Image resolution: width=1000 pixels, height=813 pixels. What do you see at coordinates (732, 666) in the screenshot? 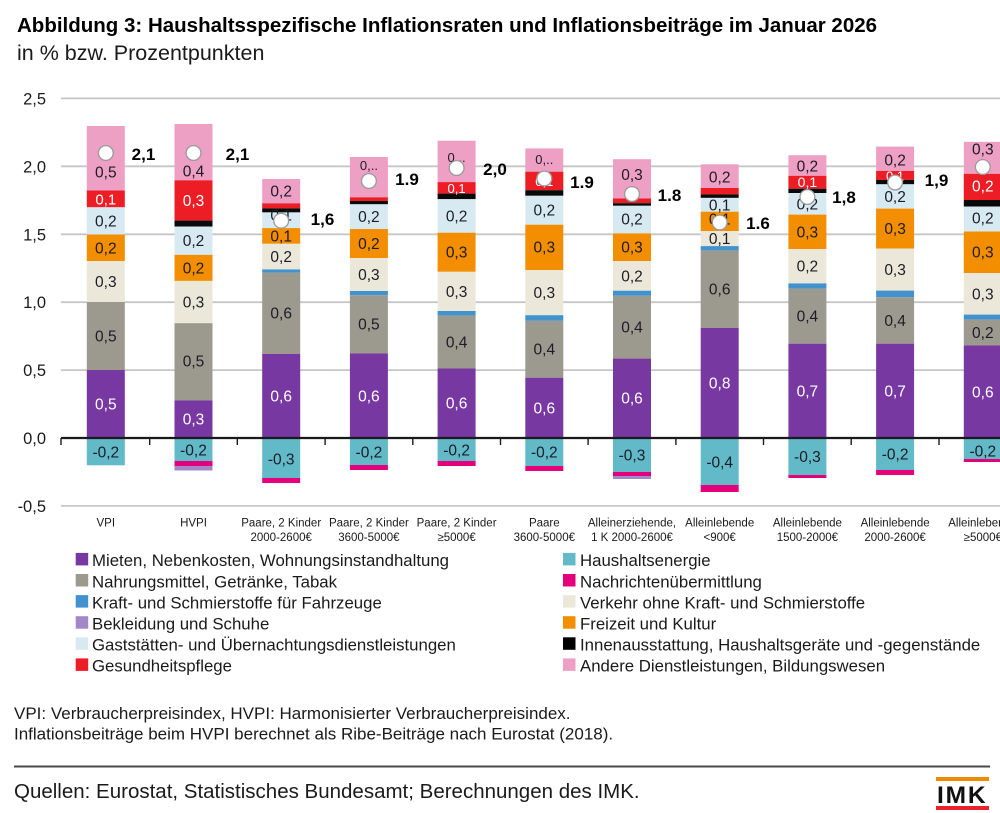
I see `svg-text:Andere Dienstleistungen, Bildu: Andere Dienstleistungen, Bildungswesen` at bounding box center [732, 666].